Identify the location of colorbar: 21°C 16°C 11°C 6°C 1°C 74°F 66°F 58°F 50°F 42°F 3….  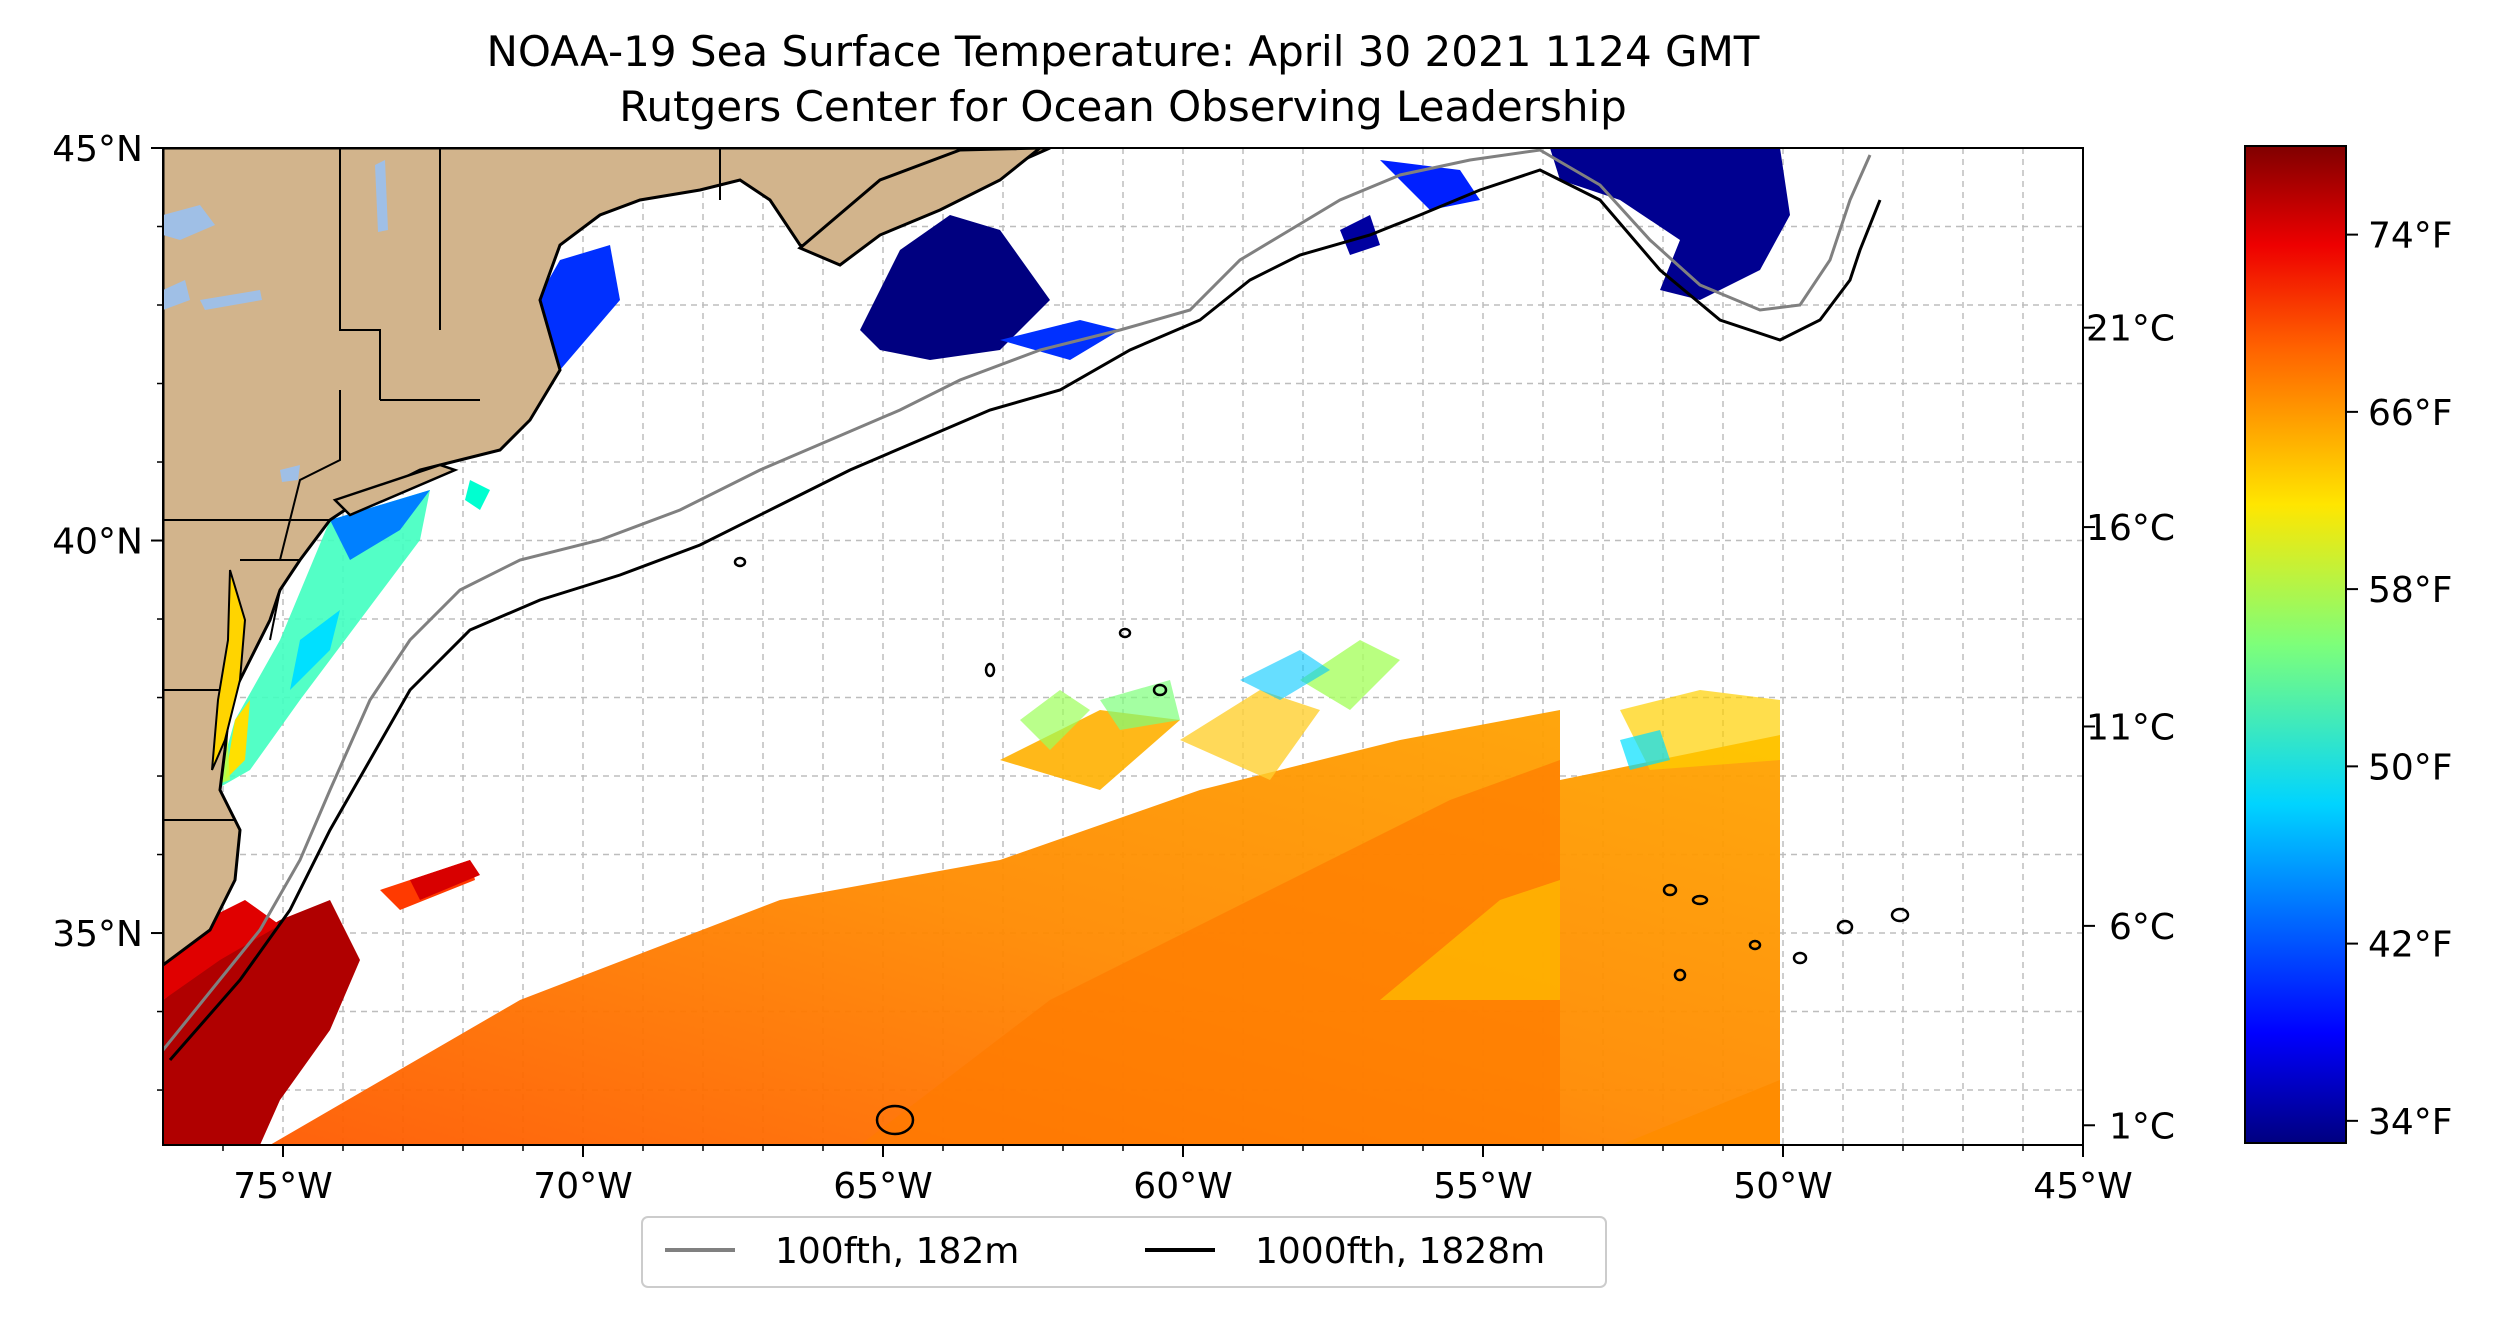
(2268, 646).